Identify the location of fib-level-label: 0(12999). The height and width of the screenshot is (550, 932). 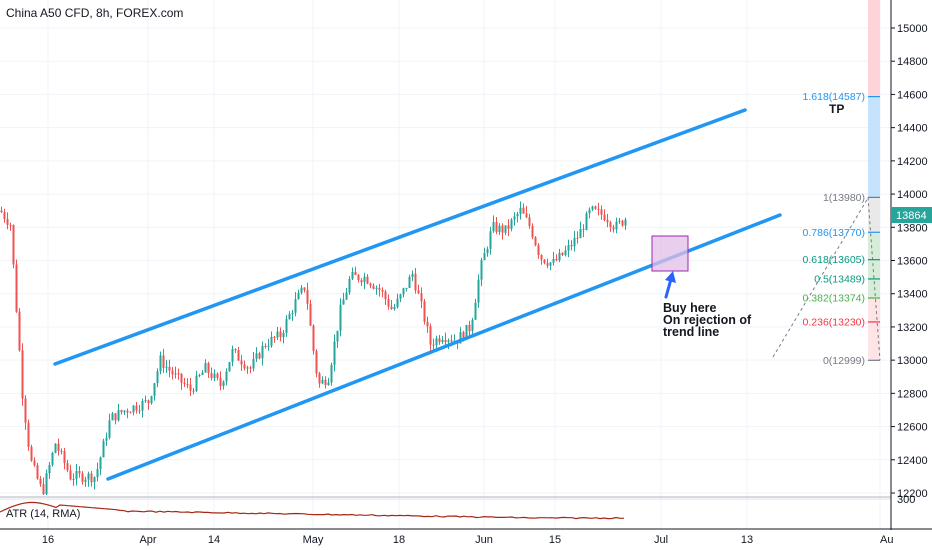
(844, 361).